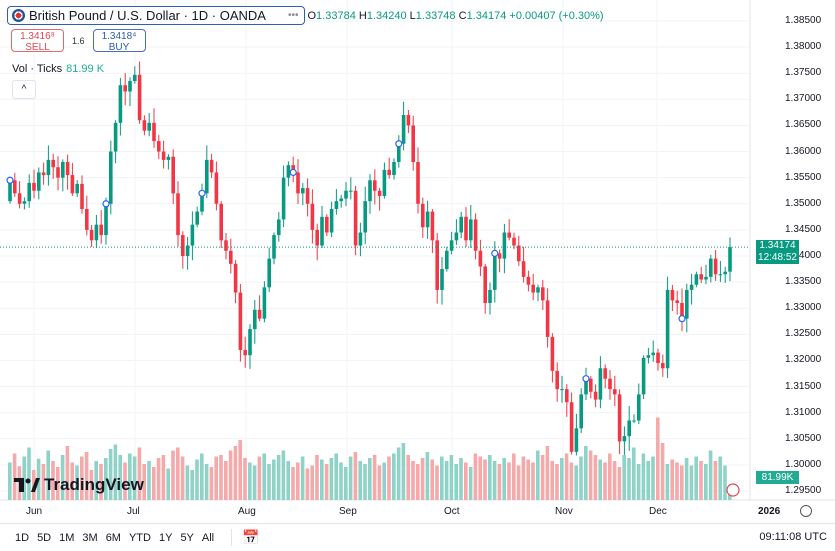 This screenshot has height=551, width=835. I want to click on range-button-all: All, so click(208, 537).